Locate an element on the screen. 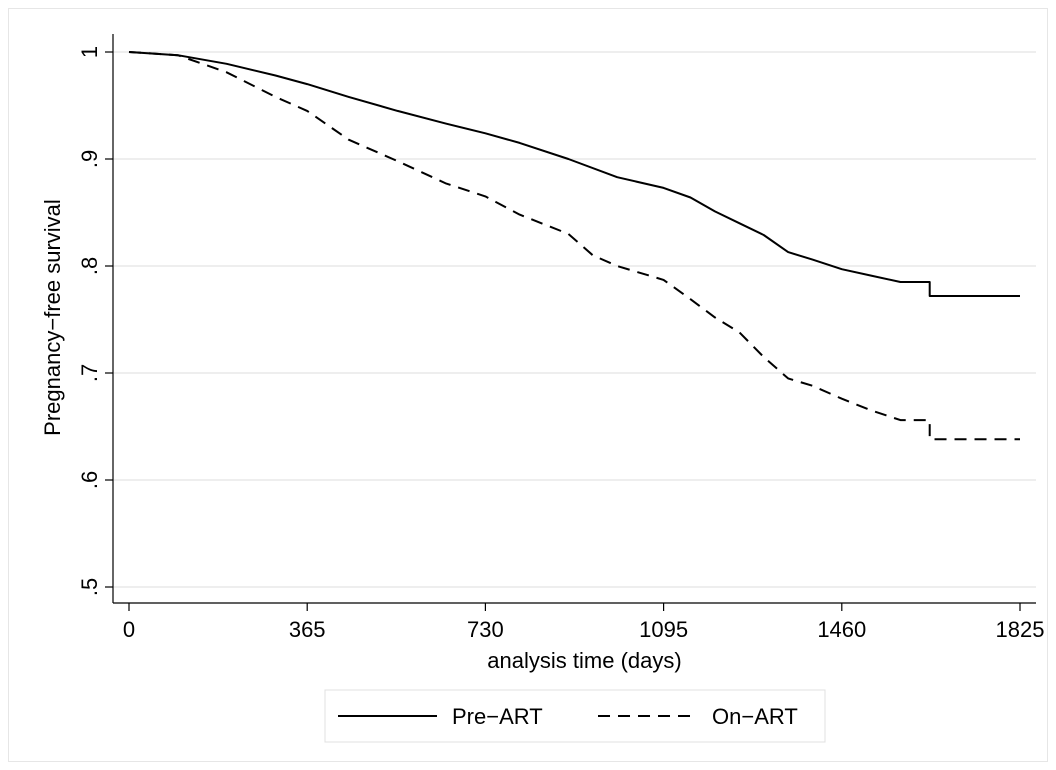 Image resolution: width=1056 pixels, height=770 pixels. x-tick-label: 0 is located at coordinates (129, 629).